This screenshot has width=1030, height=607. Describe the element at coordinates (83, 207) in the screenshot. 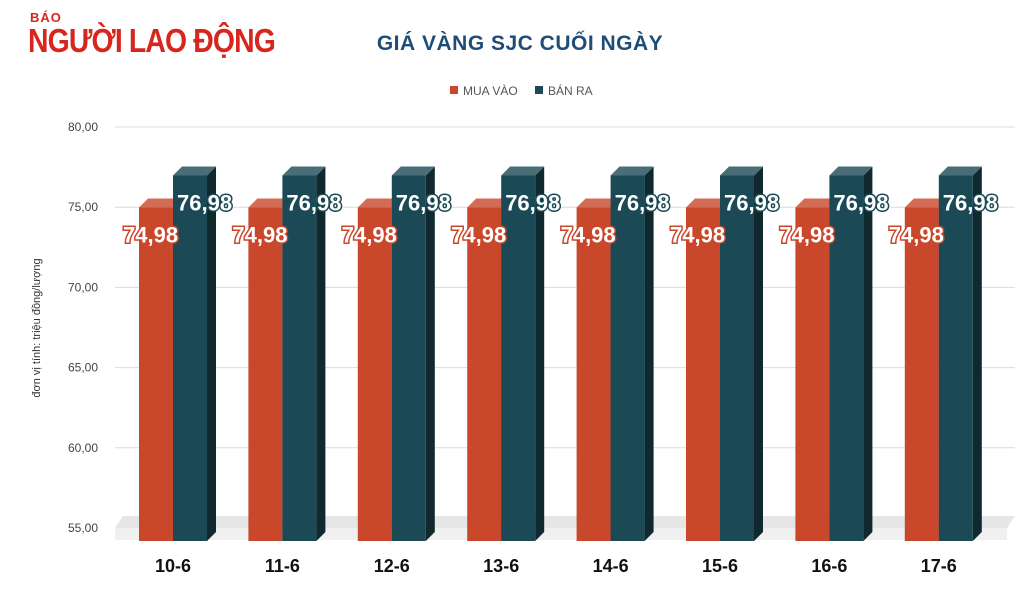

I see `y-tick-label: 75,00` at that location.